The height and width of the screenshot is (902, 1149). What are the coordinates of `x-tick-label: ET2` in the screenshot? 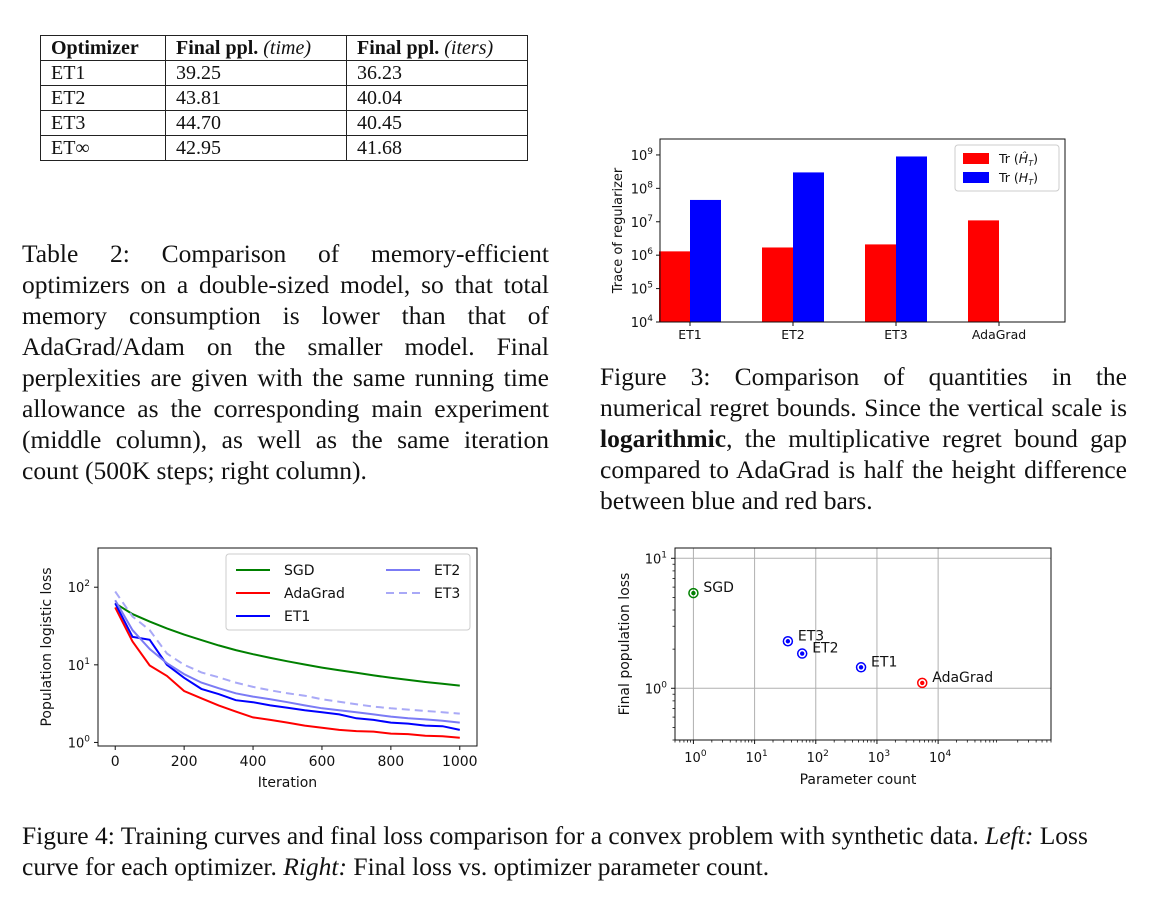 It's located at (793, 334).